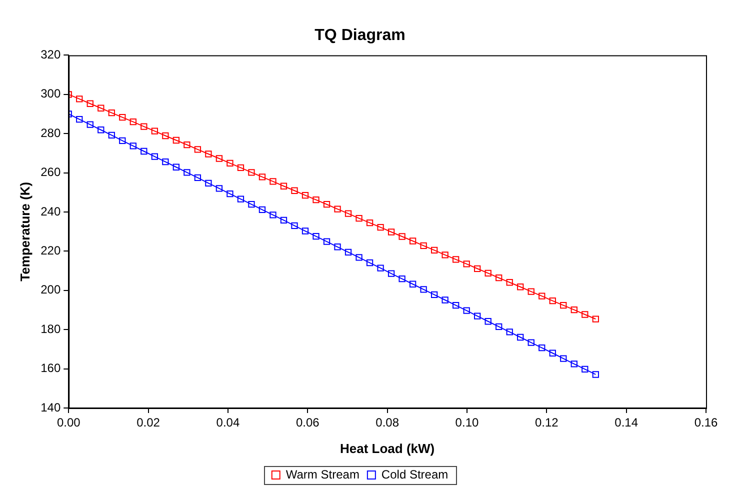  What do you see at coordinates (50, 329) in the screenshot?
I see `y-tick-label: 180` at bounding box center [50, 329].